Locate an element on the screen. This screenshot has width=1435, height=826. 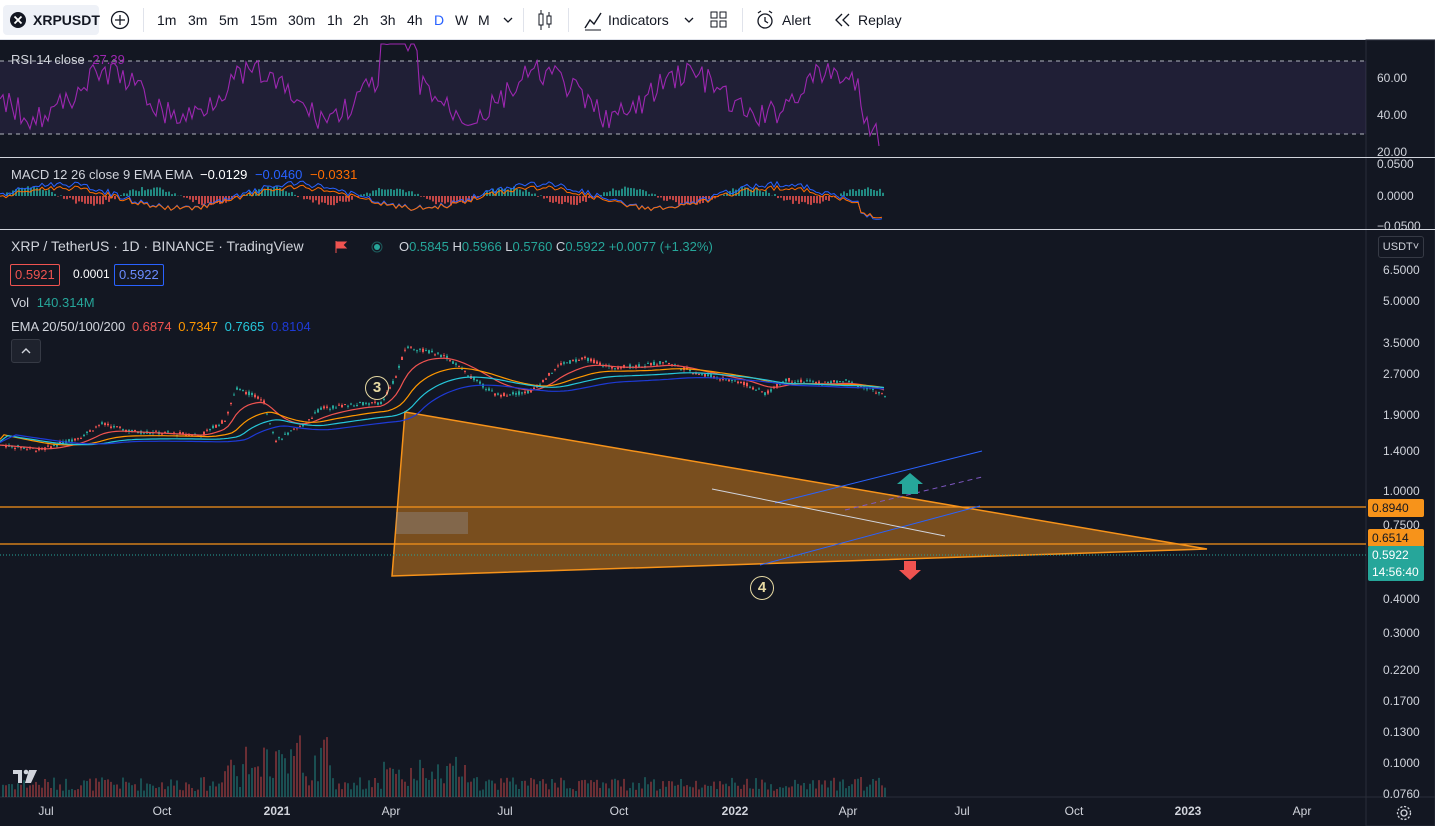
wave-3-label: 3 is located at coordinates (377, 388).